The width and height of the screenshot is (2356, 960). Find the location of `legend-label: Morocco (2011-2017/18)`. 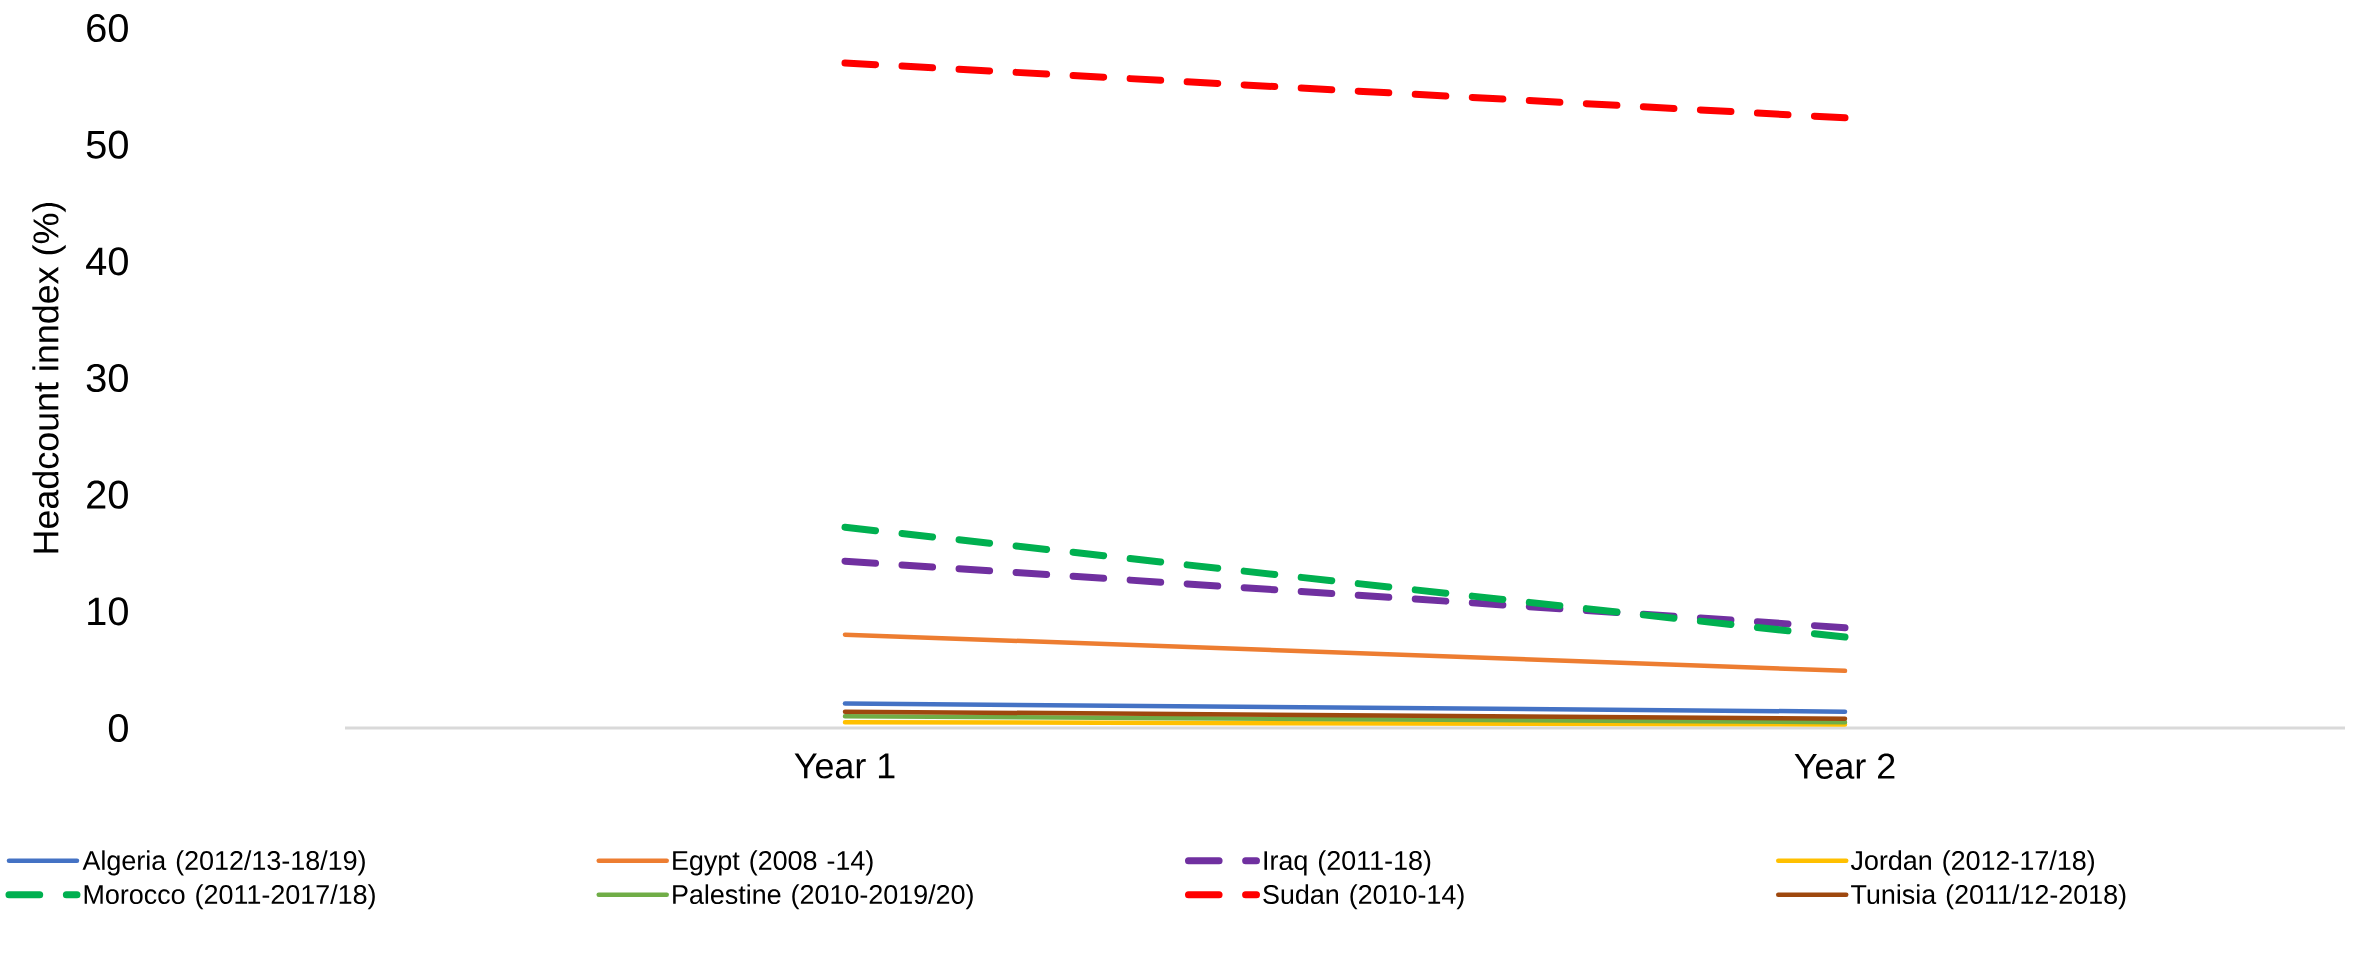

legend-label: Morocco (2011-2017/18) is located at coordinates (229, 897).